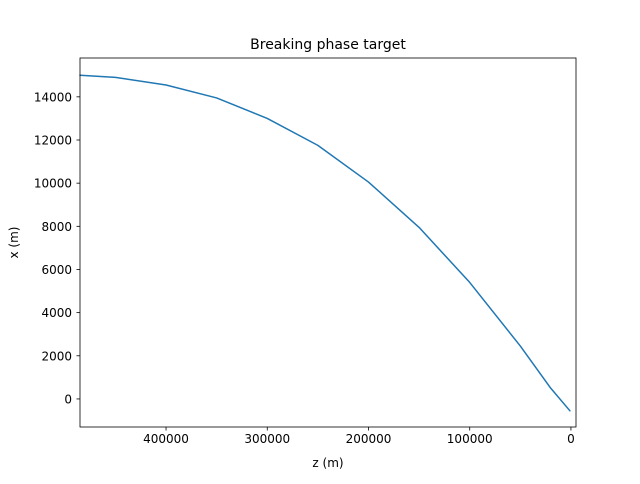 The image size is (640, 484). What do you see at coordinates (53, 141) in the screenshot?
I see `y-tick-label: 12000` at bounding box center [53, 141].